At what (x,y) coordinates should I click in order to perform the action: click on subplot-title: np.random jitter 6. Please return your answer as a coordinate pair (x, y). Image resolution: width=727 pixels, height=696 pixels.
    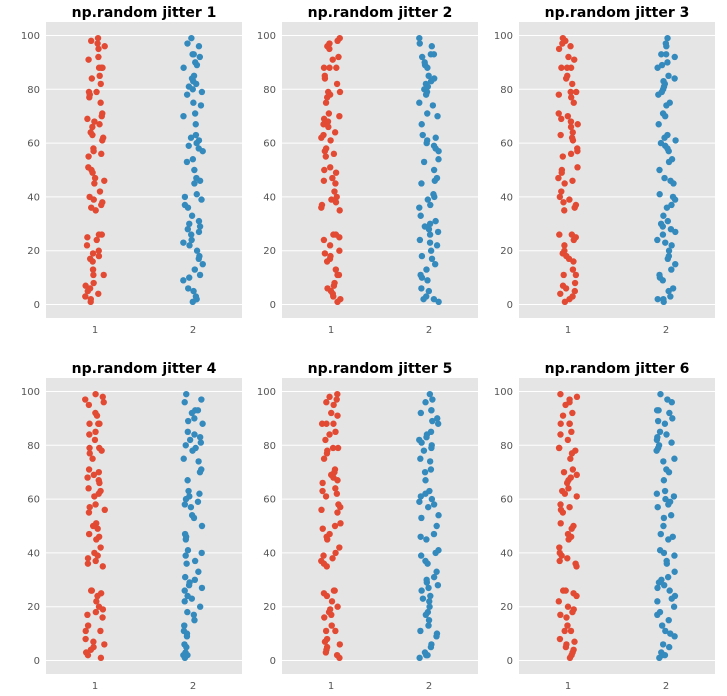
    Looking at the image, I should click on (617, 369).